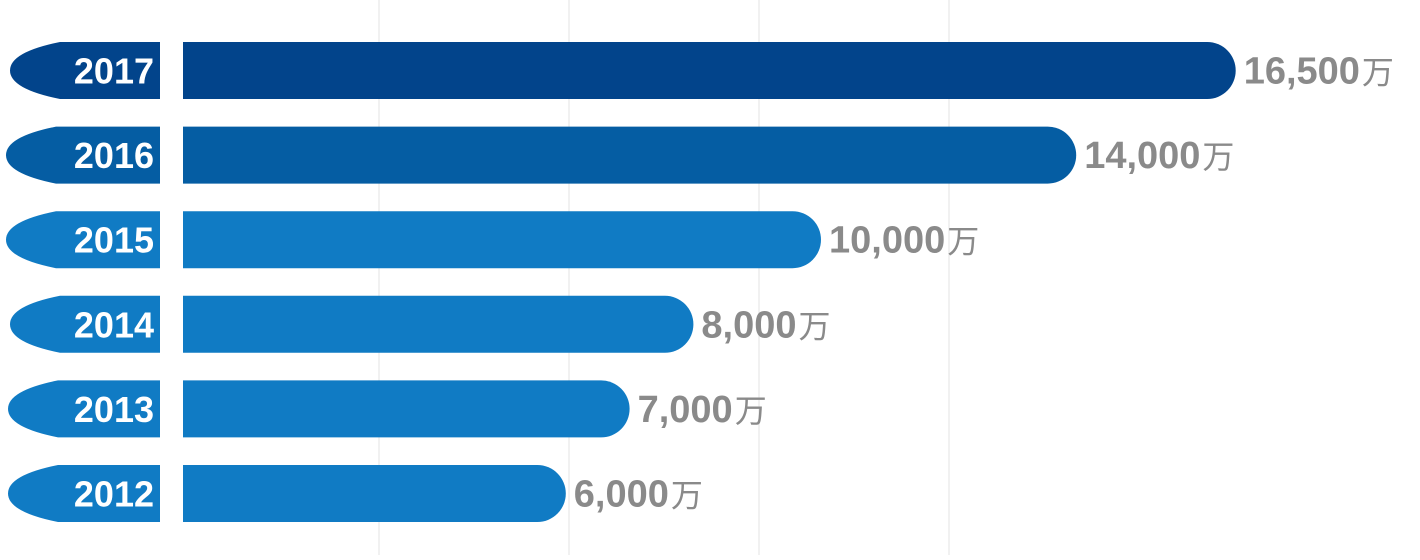 The image size is (1420, 560). Describe the element at coordinates (114, 324) in the screenshot. I see `year-label-2014: 2014` at that location.